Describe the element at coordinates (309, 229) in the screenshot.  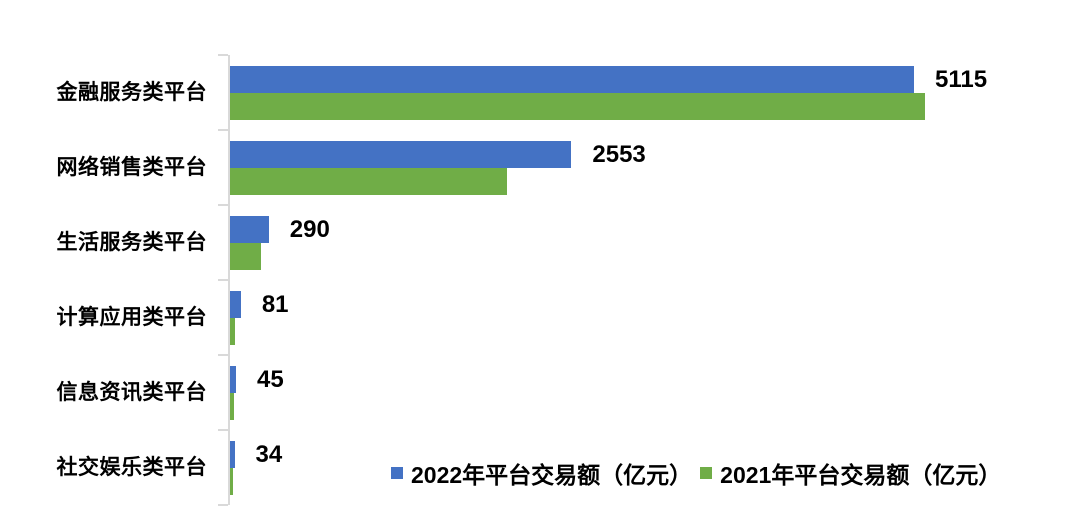
I see `value-label: 290` at that location.